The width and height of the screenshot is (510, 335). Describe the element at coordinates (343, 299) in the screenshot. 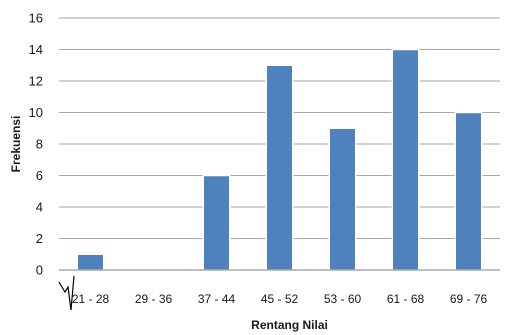

I see `x-tick-label: 53 - 60` at that location.